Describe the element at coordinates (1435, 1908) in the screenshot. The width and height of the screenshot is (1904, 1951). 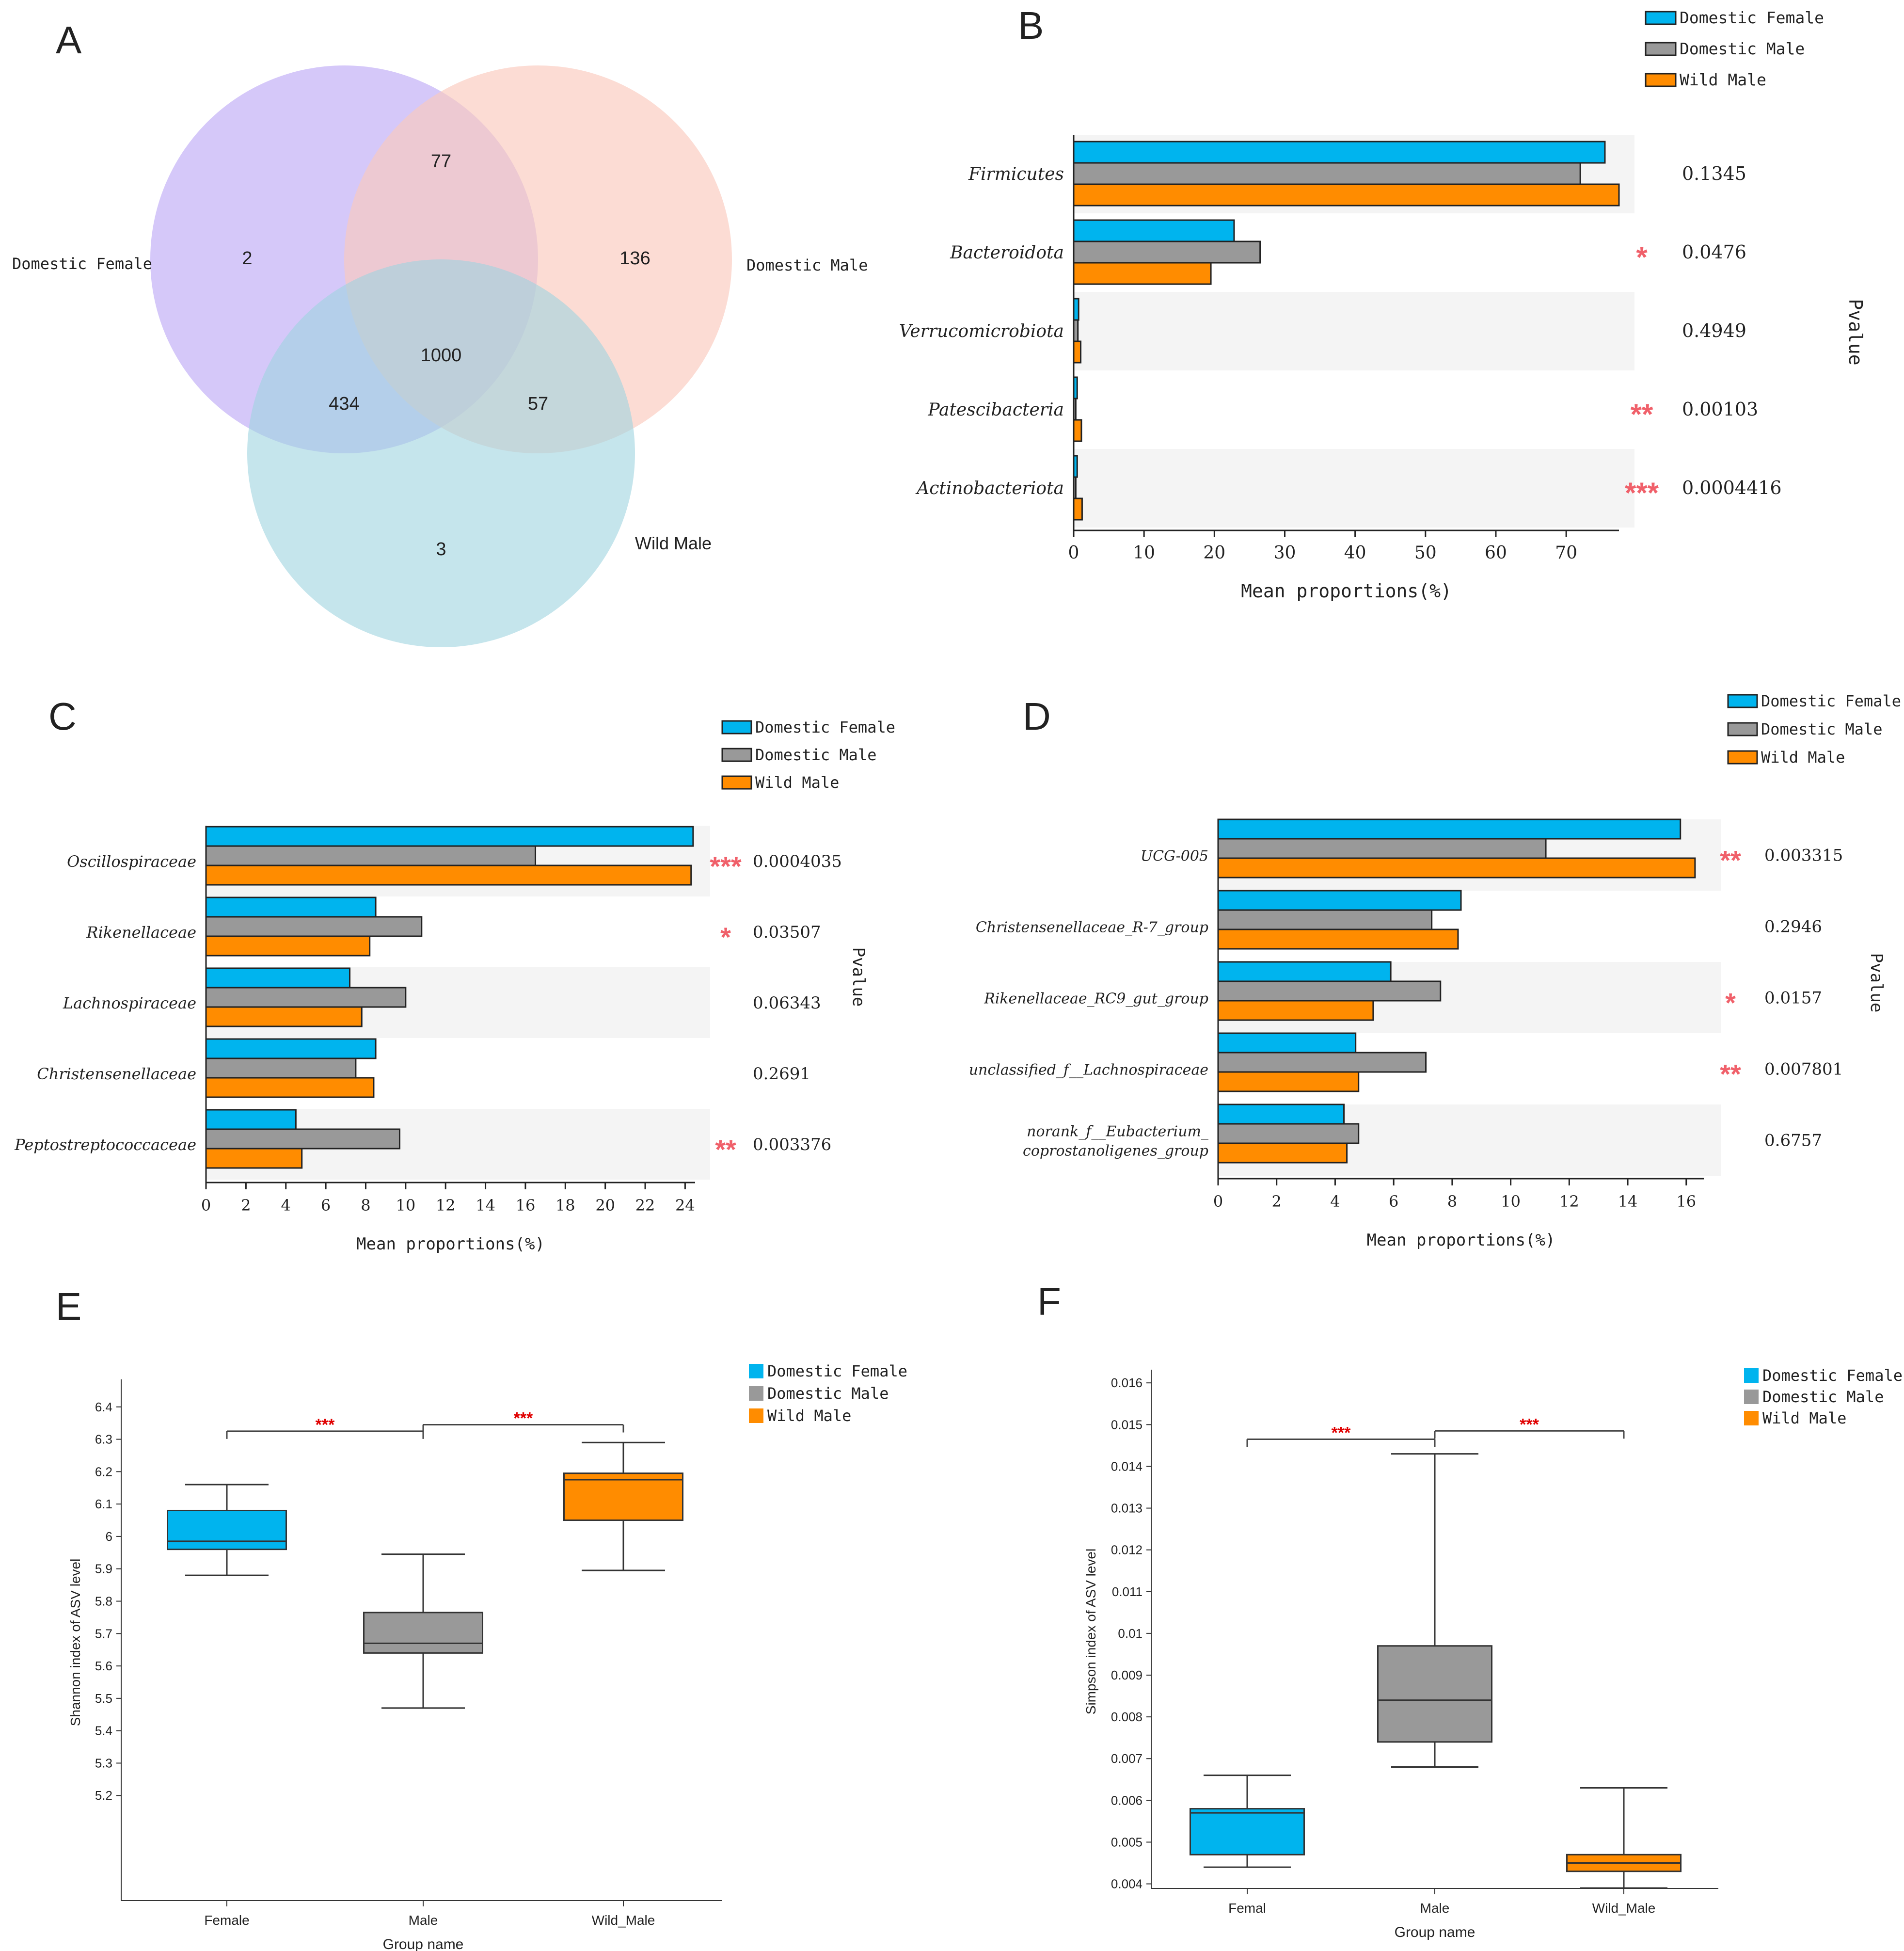
I see `x-tick-label: Male` at that location.